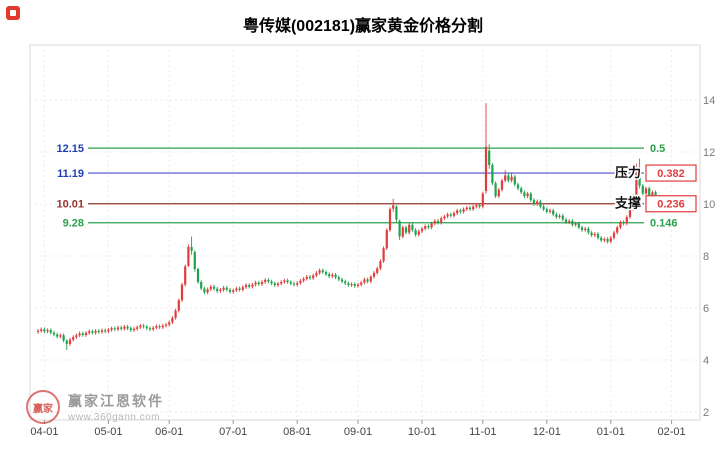 Image resolution: width=726 pixels, height=450 pixels. What do you see at coordinates (13, 13) in the screenshot?
I see `app-logo-icon` at bounding box center [13, 13].